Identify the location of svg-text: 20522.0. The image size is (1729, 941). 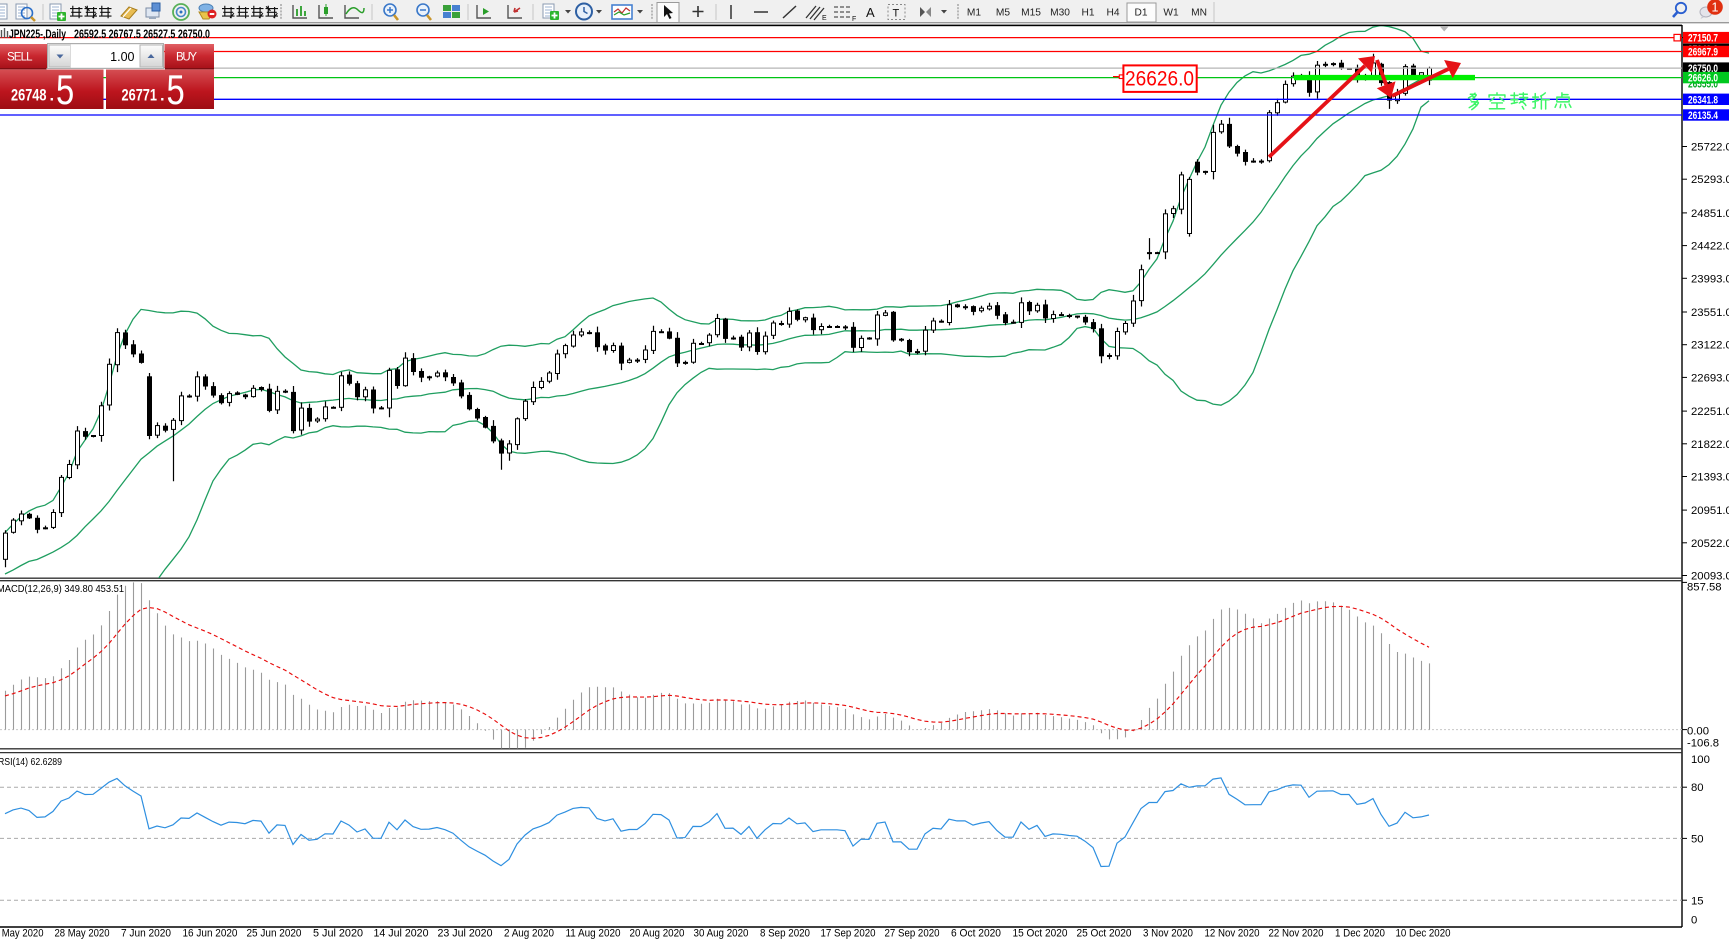
(1710, 544).